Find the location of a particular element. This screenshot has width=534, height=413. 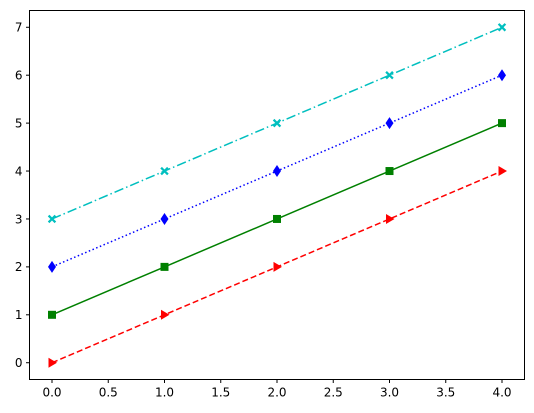

y-axis: 0 1 2 3 4 5 6 7 is located at coordinates (22, 195).